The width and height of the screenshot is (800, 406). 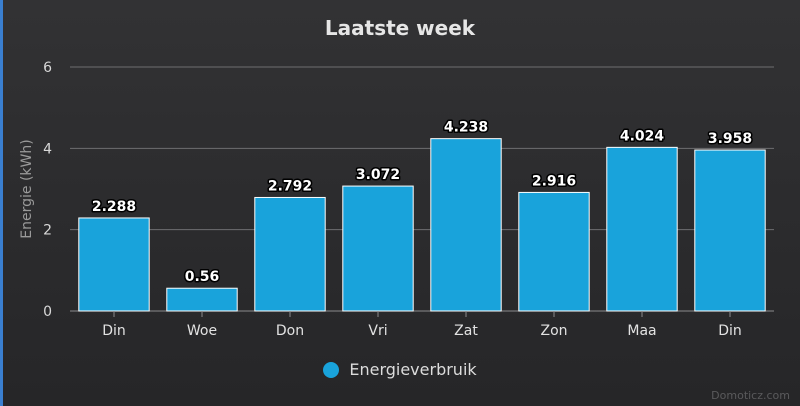 I want to click on y-tick-label: 0, so click(x=47, y=312).